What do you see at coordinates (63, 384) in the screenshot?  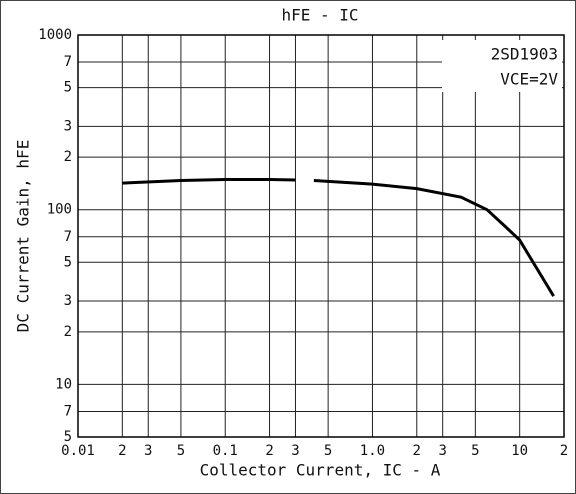 I see `y-tick-label: 10` at bounding box center [63, 384].